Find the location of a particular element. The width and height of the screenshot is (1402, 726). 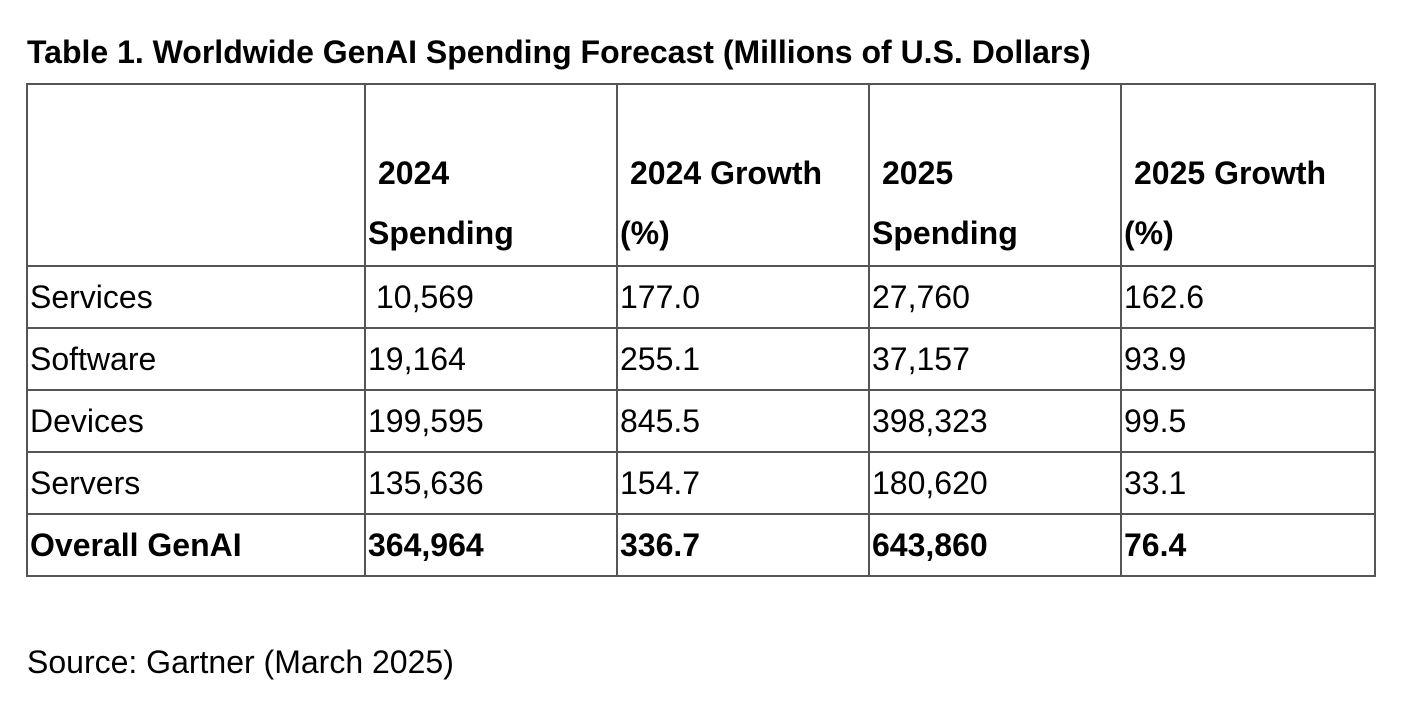

row-label: Services is located at coordinates (196, 297).